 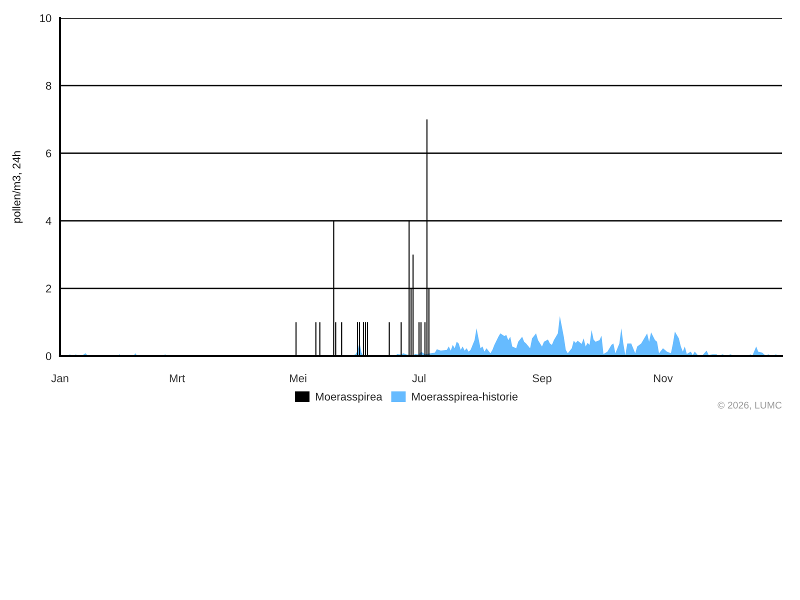 I want to click on x-tick-label: Sep, so click(x=542, y=379).